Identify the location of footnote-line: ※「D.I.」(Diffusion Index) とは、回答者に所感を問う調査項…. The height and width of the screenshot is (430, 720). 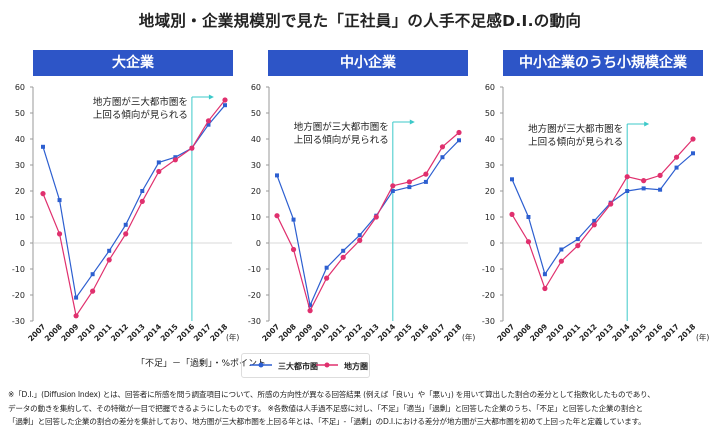
(331, 394).